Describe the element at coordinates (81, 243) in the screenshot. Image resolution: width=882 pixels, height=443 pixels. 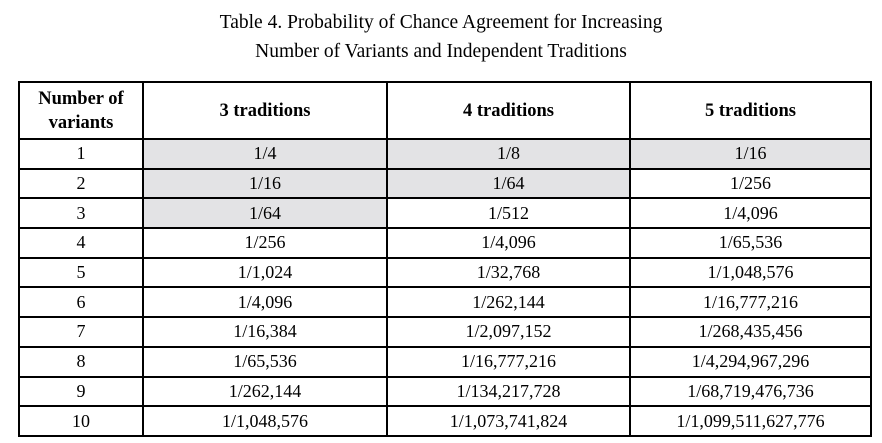
I see `variant-count-cell: 4` at that location.